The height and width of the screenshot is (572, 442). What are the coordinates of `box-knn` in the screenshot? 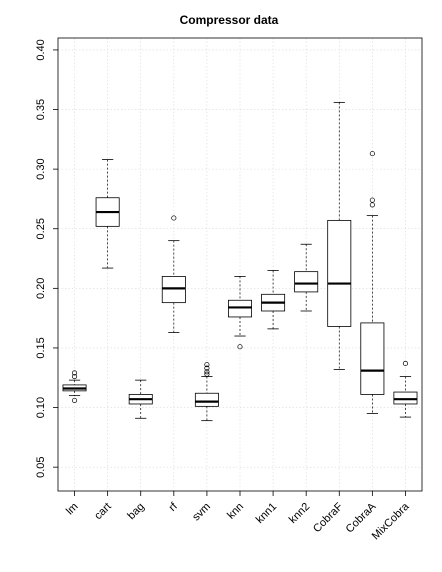 It's located at (240, 313).